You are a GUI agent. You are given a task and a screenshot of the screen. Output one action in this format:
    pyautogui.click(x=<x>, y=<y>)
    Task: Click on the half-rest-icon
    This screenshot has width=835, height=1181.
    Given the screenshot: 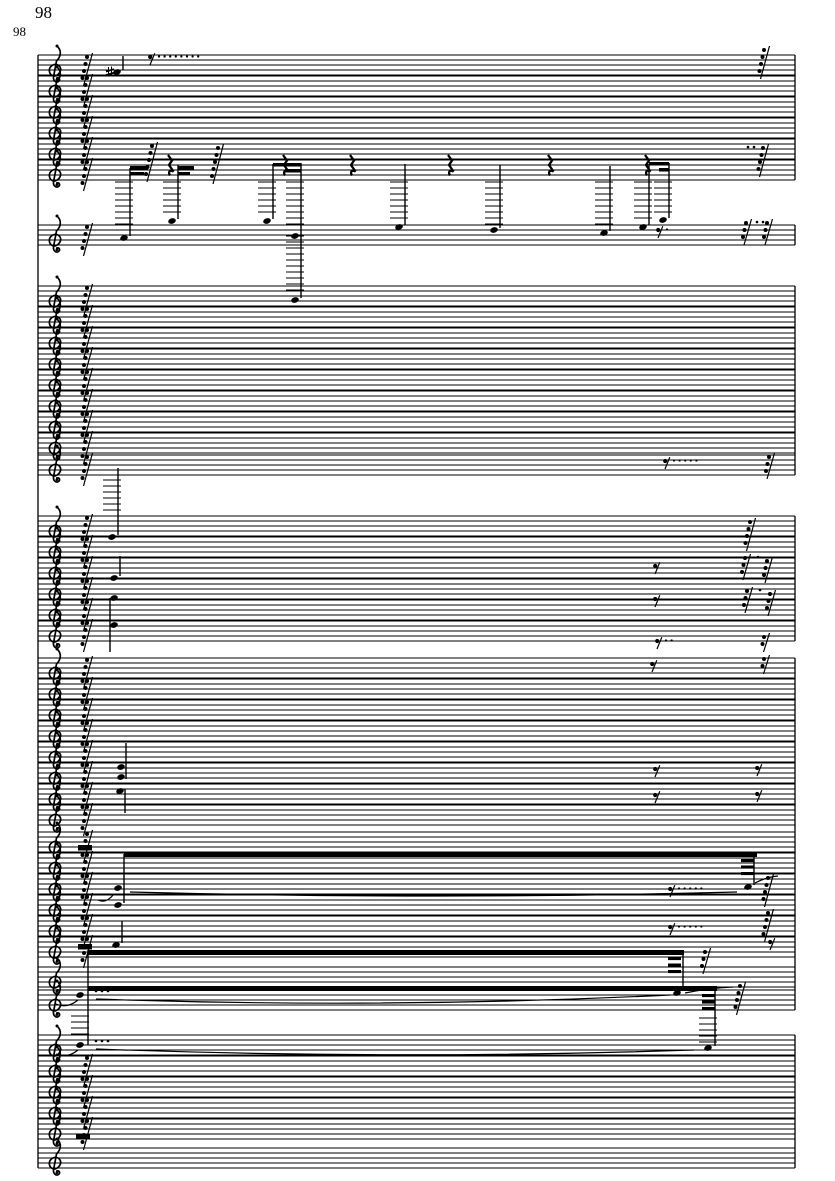 What is the action you would take?
    pyautogui.click(x=83, y=1137)
    